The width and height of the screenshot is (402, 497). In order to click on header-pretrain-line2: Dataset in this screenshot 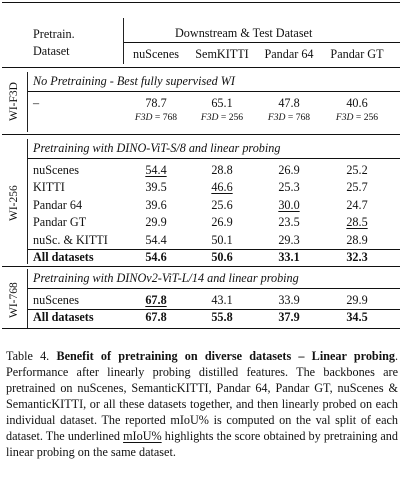, I will do `click(51, 51)`.